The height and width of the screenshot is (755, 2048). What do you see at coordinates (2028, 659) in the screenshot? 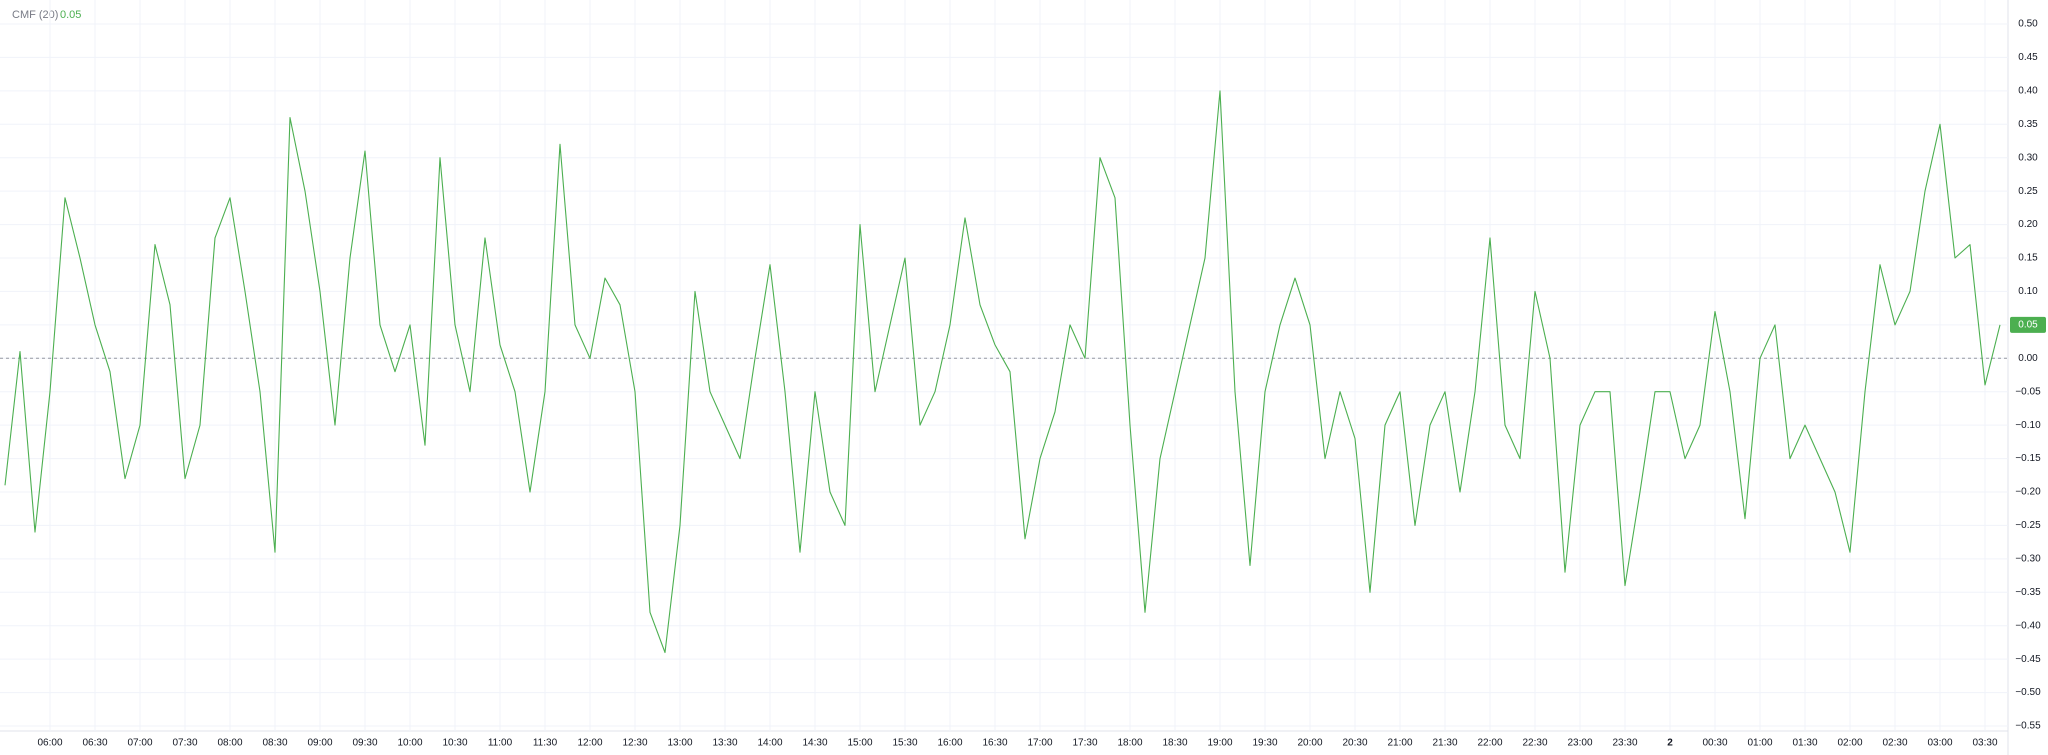
I see `y-tick-label: −0.45` at bounding box center [2028, 659].